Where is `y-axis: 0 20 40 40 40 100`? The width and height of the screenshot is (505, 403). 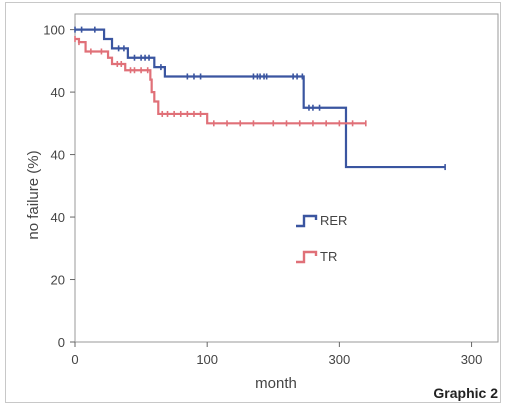
y-axis: 0 20 40 40 40 100 is located at coordinates (59, 186).